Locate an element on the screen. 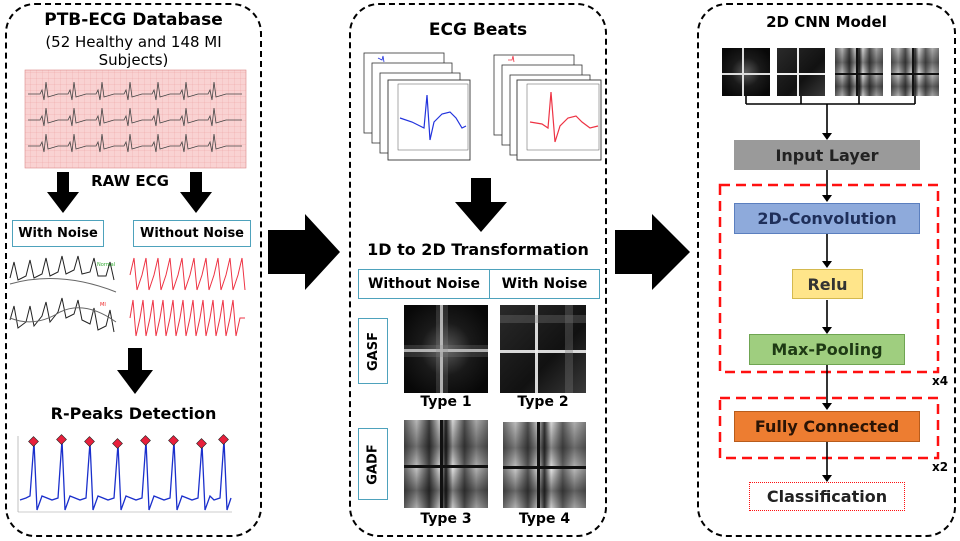  transform-title: 1D to 2D Transformation is located at coordinates (478, 249).